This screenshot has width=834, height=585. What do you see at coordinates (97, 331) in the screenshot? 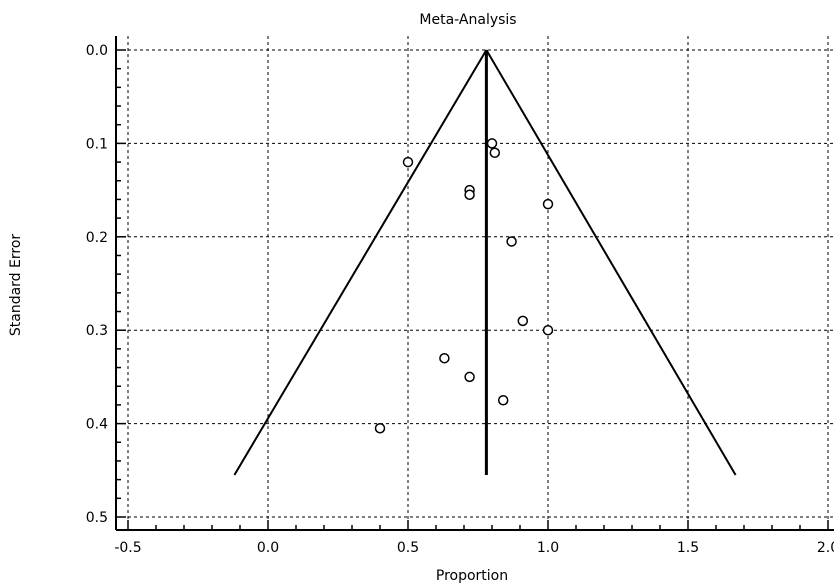
I see `y-tick-label: 0.3` at bounding box center [97, 331].